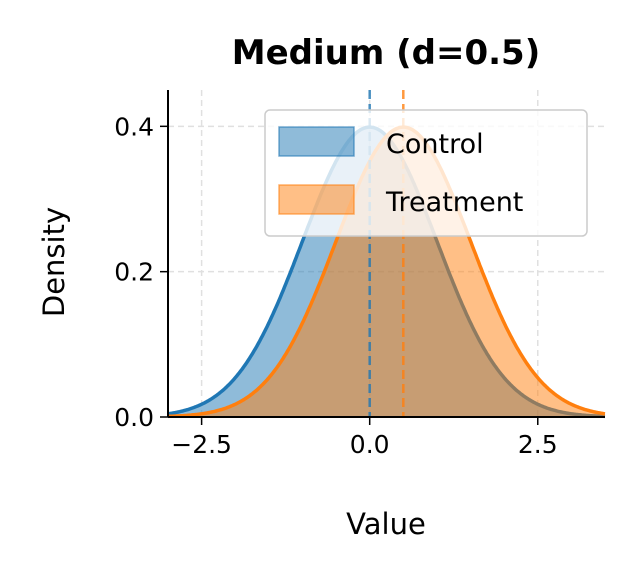 This screenshot has height=578, width=634. Describe the element at coordinates (370, 444) in the screenshot. I see `x-tick-label: 0.0` at that location.